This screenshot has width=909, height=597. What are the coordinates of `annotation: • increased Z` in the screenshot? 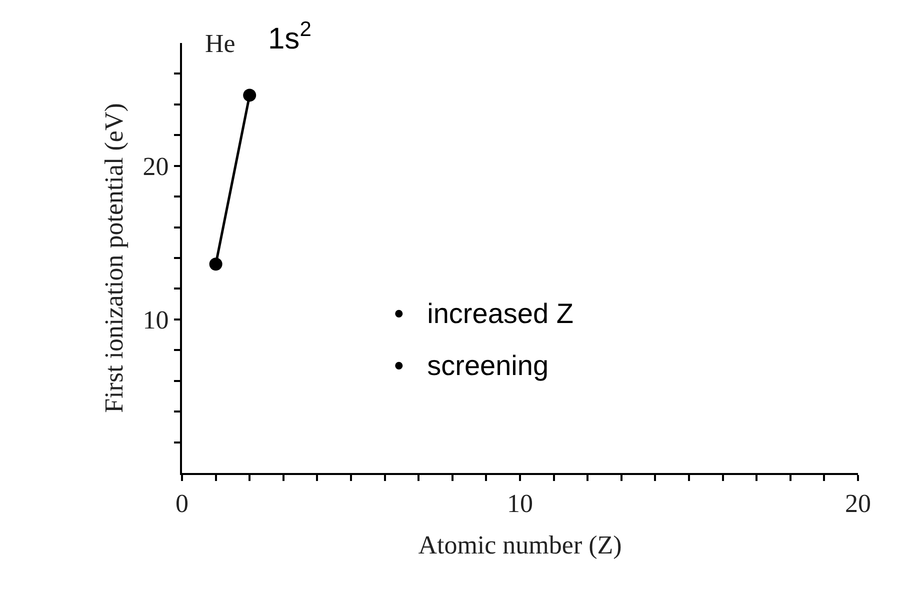 It's located at (484, 313).